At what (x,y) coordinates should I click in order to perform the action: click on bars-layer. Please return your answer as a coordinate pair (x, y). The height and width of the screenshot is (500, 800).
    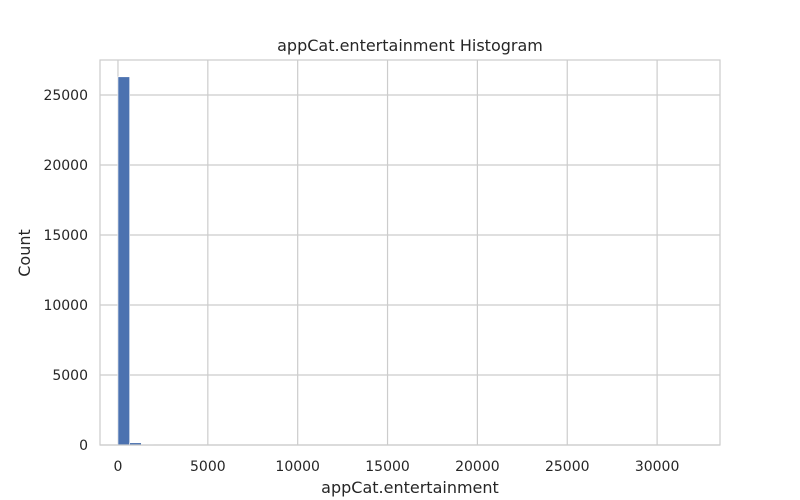
    Looking at the image, I should click on (153, 261).